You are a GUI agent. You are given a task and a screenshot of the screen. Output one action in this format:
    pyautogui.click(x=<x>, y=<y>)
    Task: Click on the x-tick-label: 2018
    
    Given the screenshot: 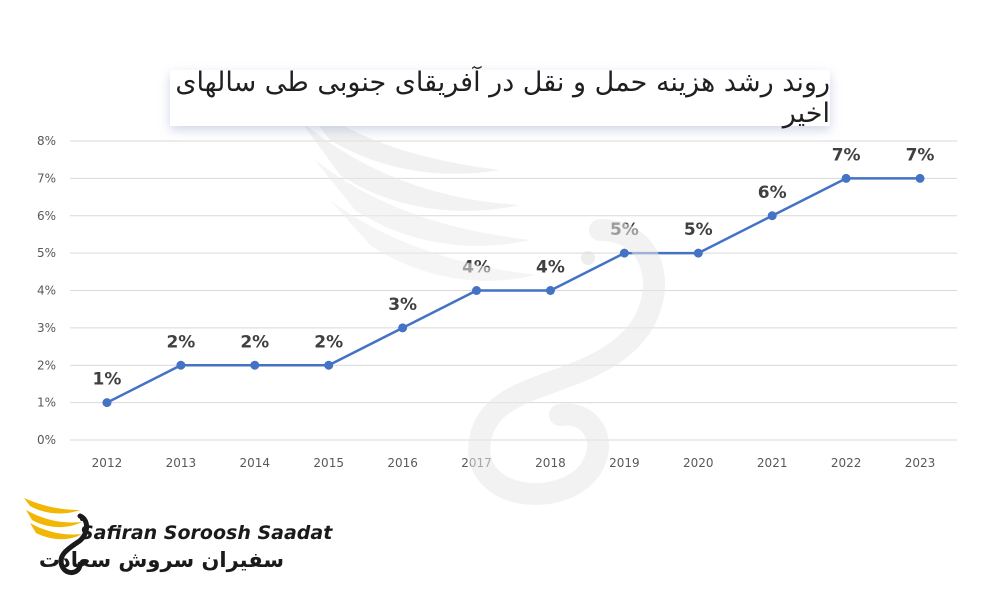 What is the action you would take?
    pyautogui.click(x=550, y=463)
    